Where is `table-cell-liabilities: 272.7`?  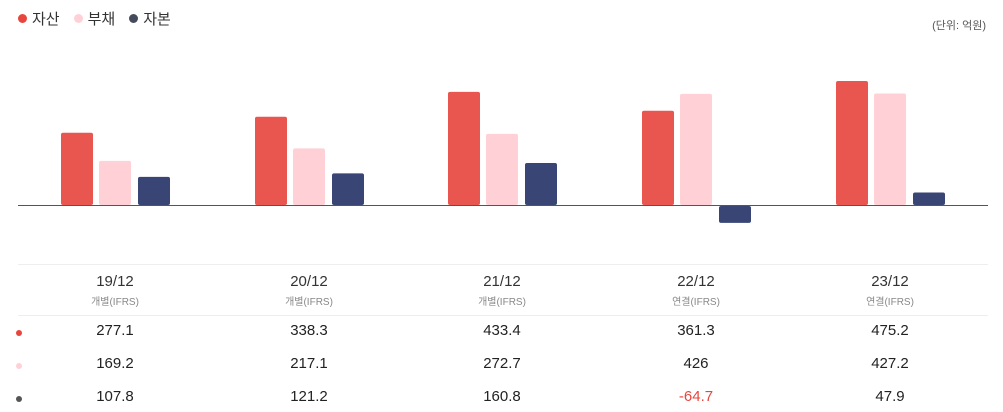 table-cell-liabilities: 272.7 is located at coordinates (502, 363).